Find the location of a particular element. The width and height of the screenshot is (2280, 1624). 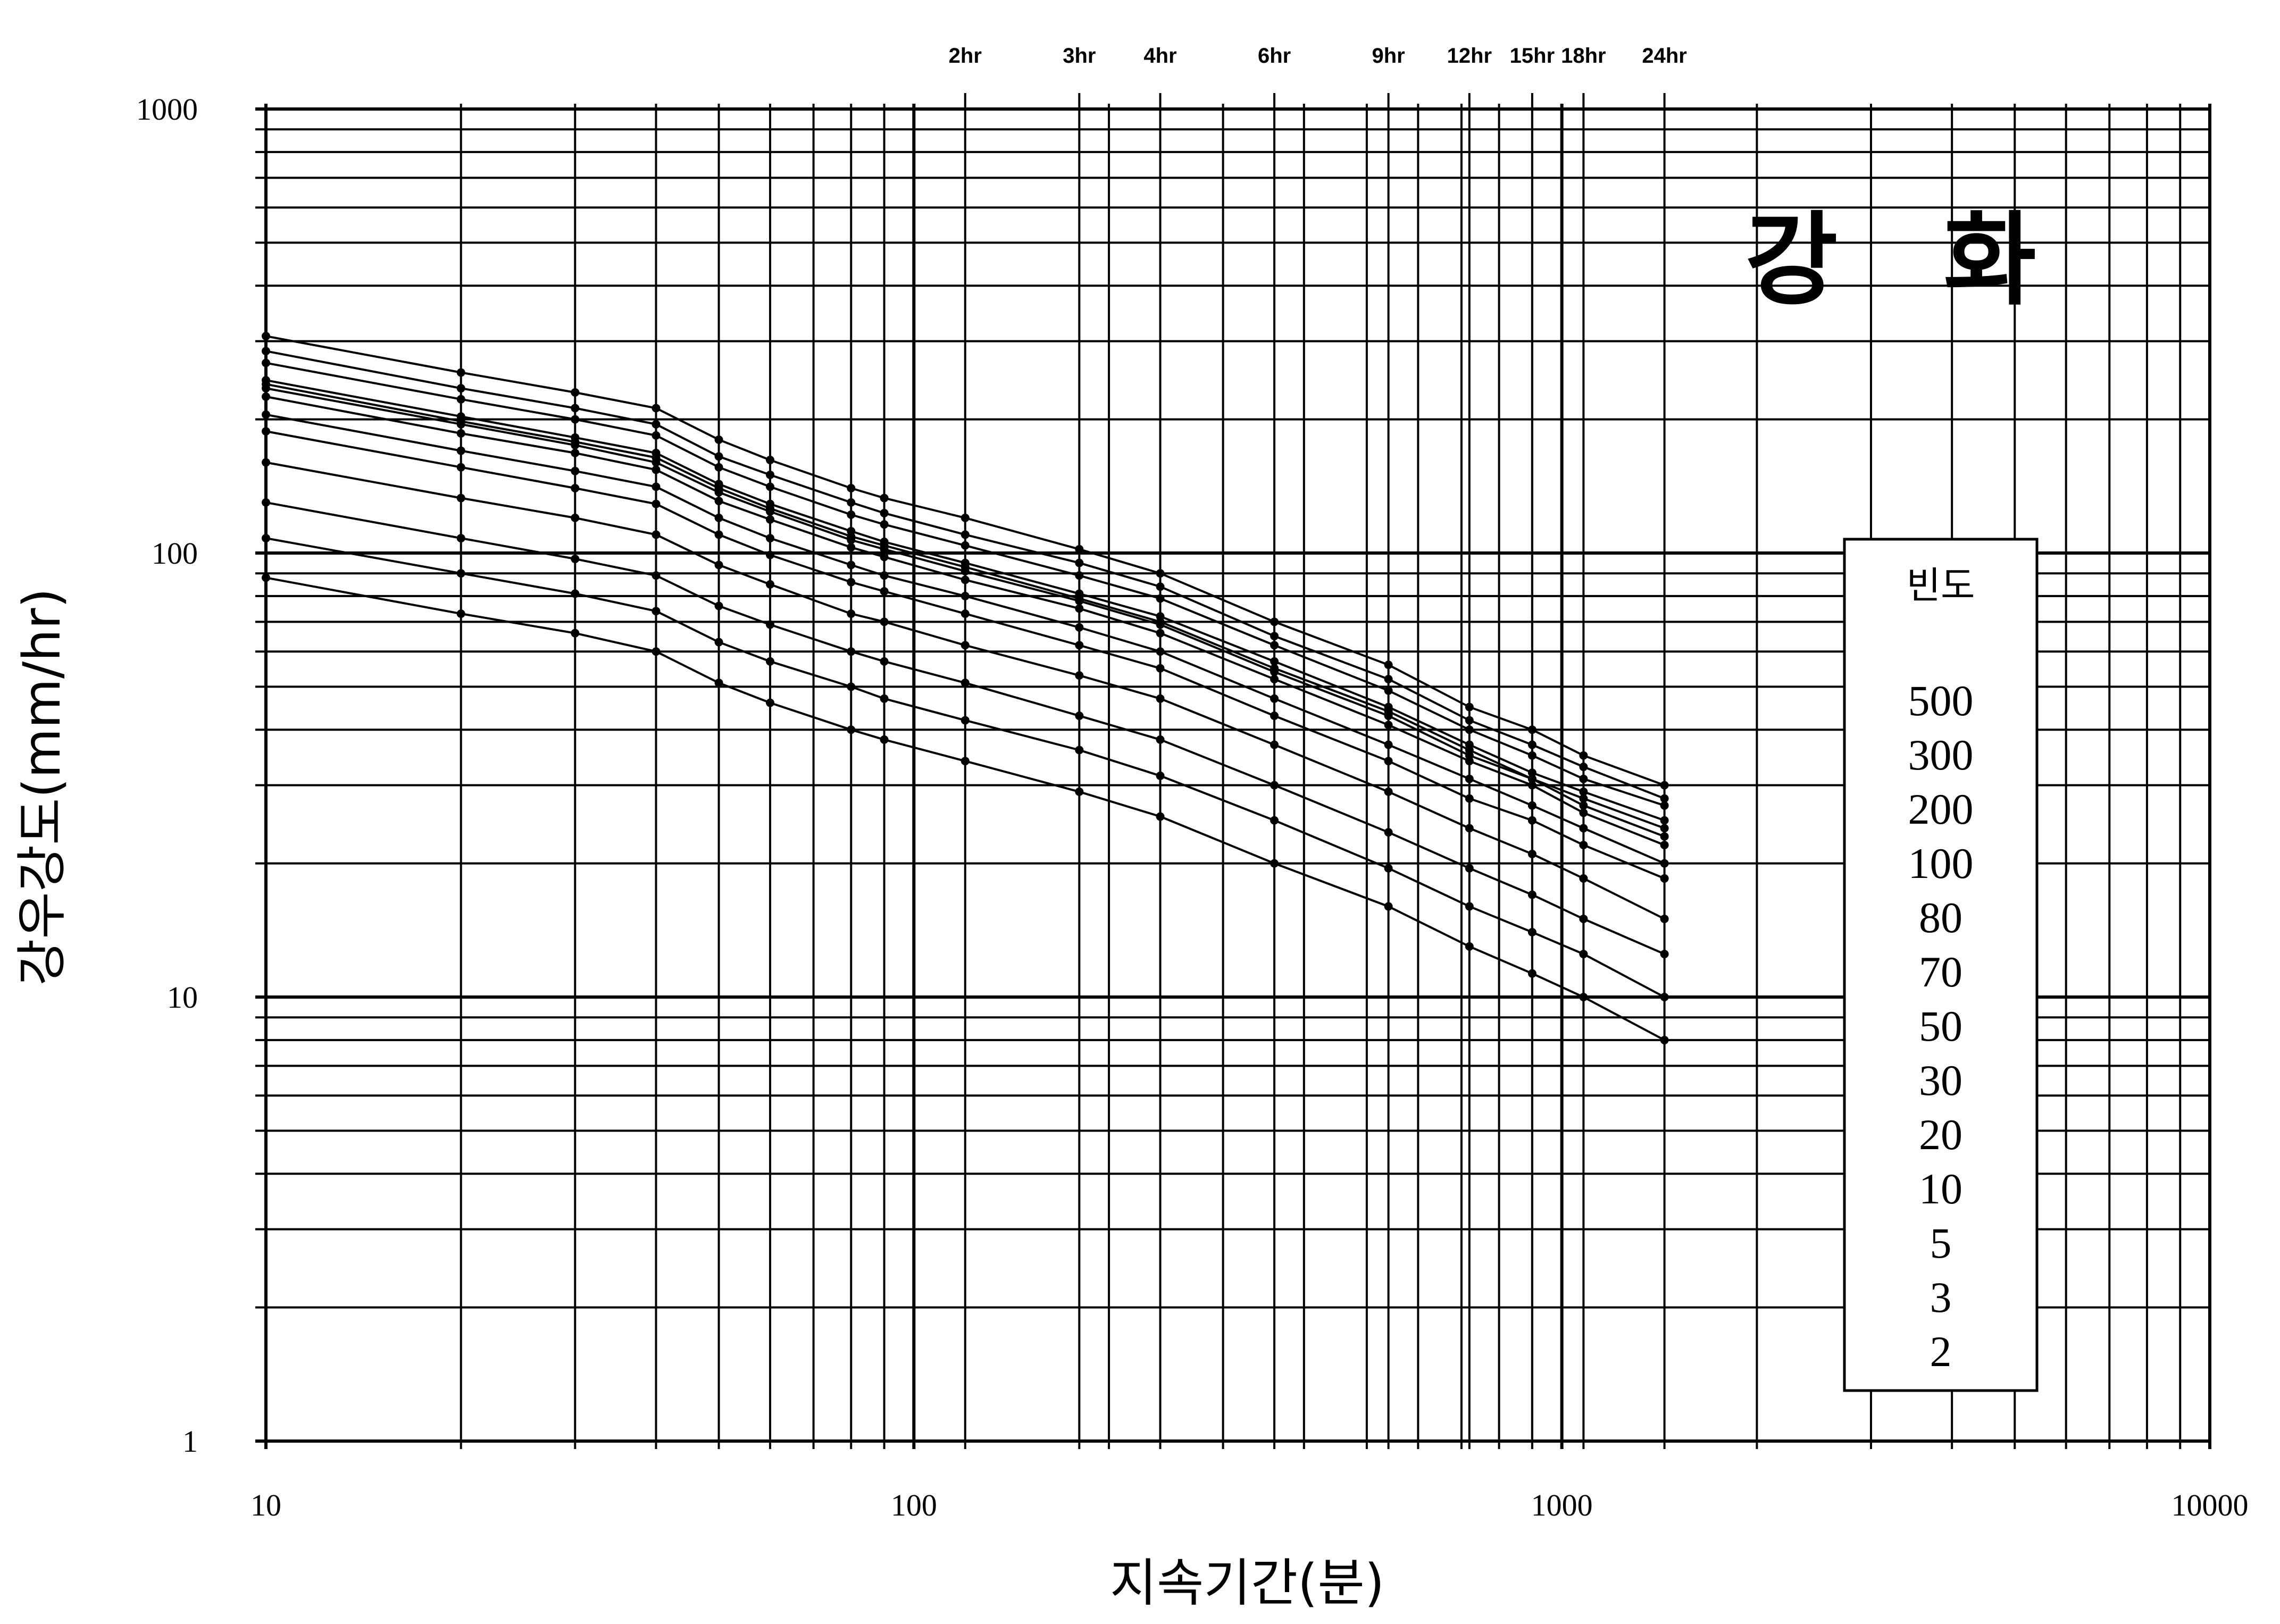

legend-item: 70 is located at coordinates (1941, 972).